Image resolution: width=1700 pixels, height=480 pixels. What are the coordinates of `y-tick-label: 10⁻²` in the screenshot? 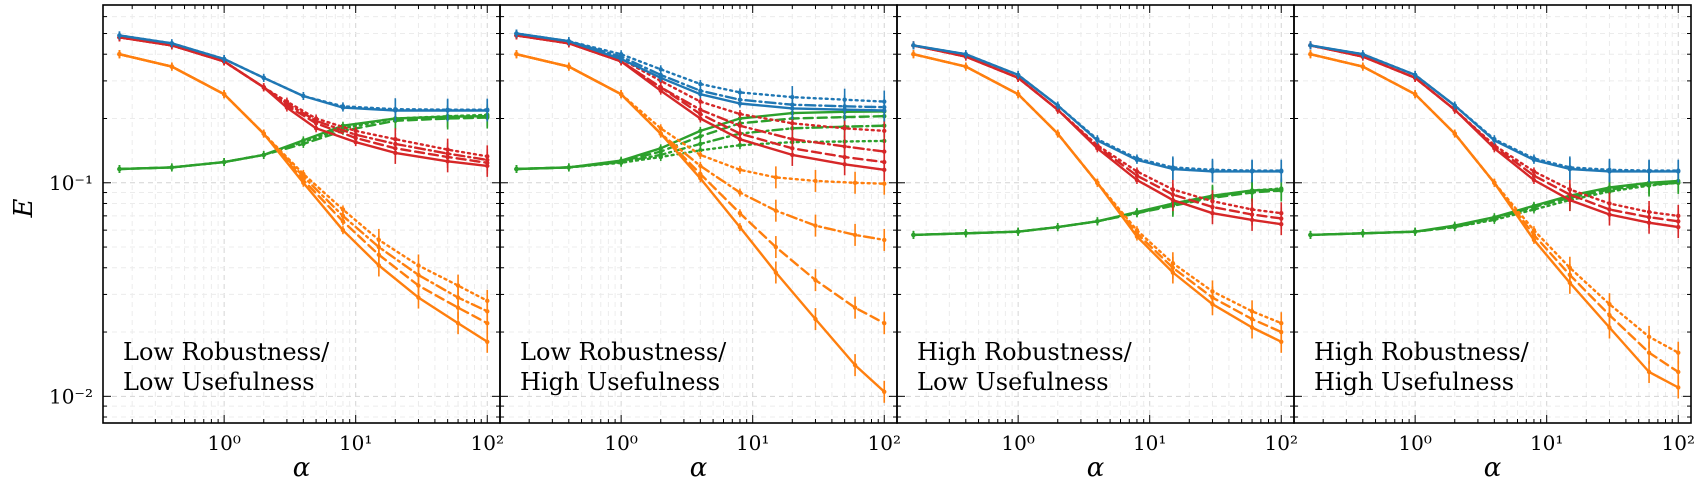 It's located at (71, 396).